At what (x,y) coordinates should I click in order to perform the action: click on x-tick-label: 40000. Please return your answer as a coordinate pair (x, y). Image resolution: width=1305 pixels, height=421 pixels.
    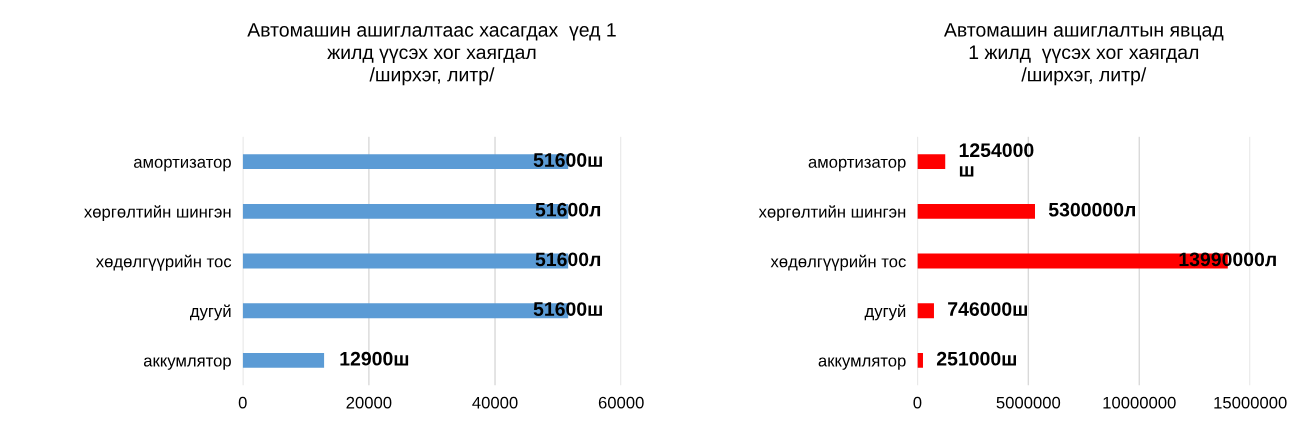
    Looking at the image, I should click on (495, 402).